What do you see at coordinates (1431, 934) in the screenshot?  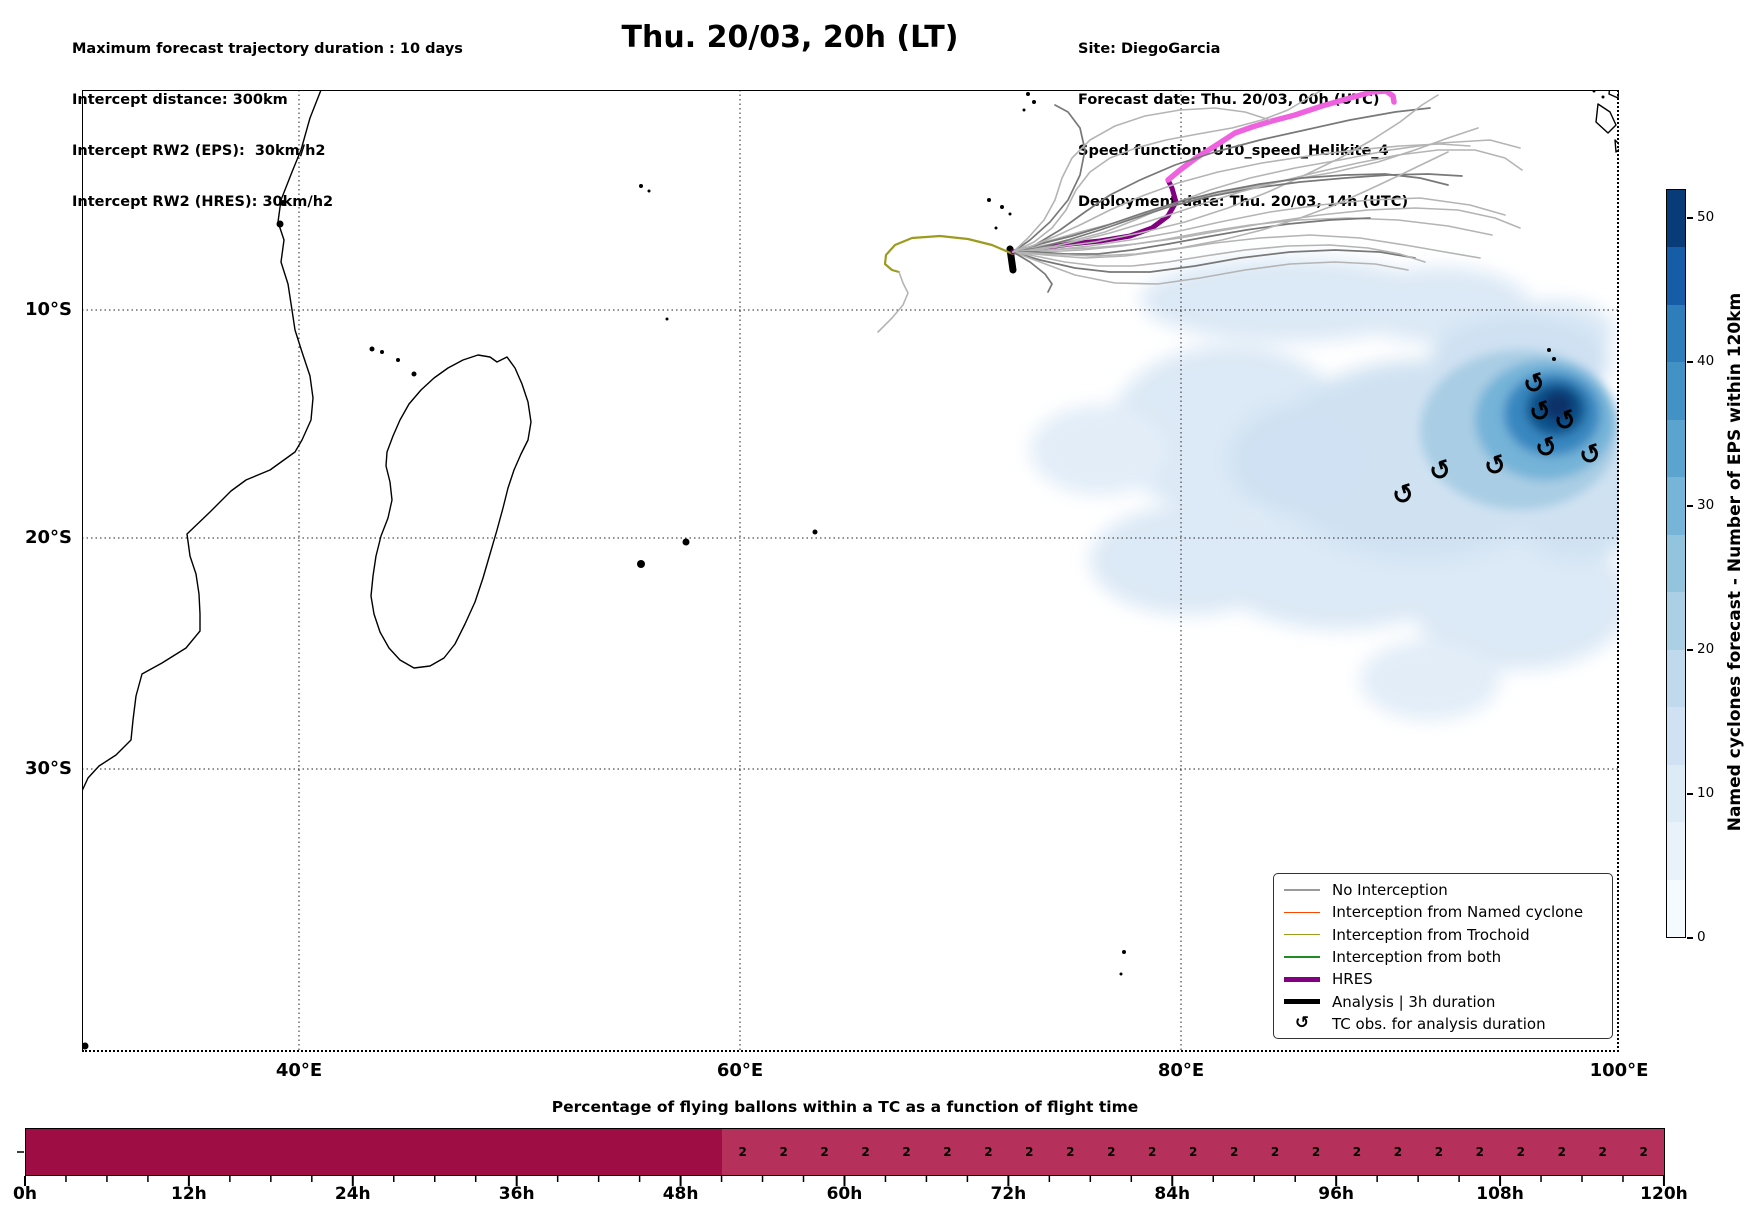 I see `legend-label: Interception from Trochoid` at bounding box center [1431, 934].